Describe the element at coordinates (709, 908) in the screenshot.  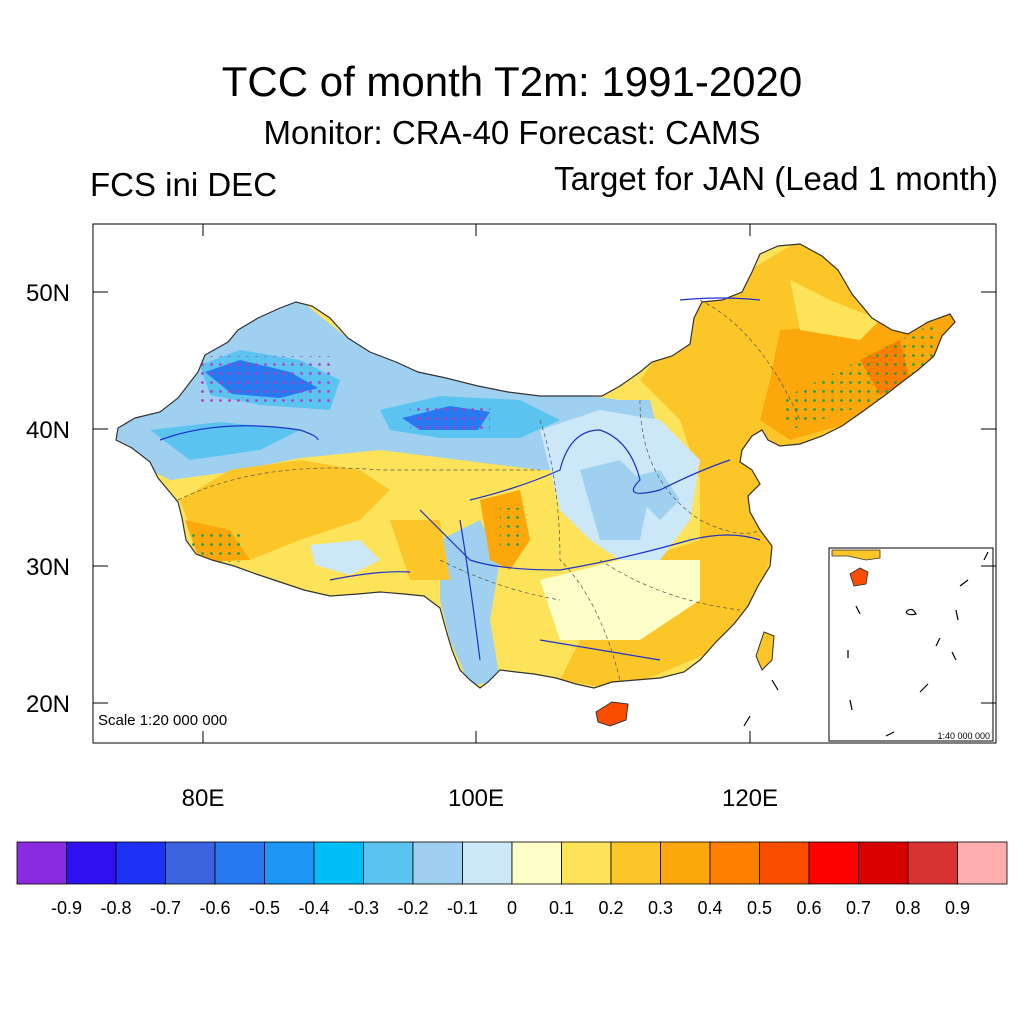
I see `colorbar-label-13: 0.4` at that location.